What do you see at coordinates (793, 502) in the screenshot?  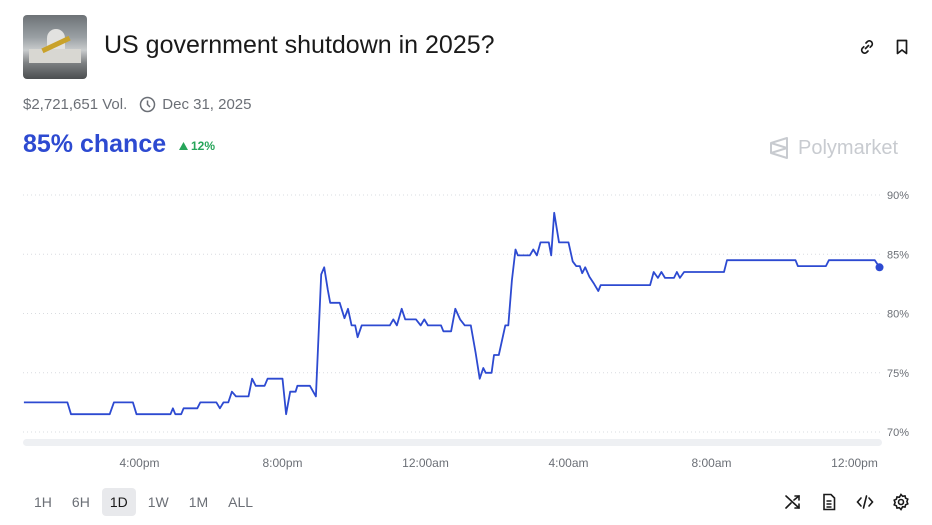 I see `shuffle-icon` at bounding box center [793, 502].